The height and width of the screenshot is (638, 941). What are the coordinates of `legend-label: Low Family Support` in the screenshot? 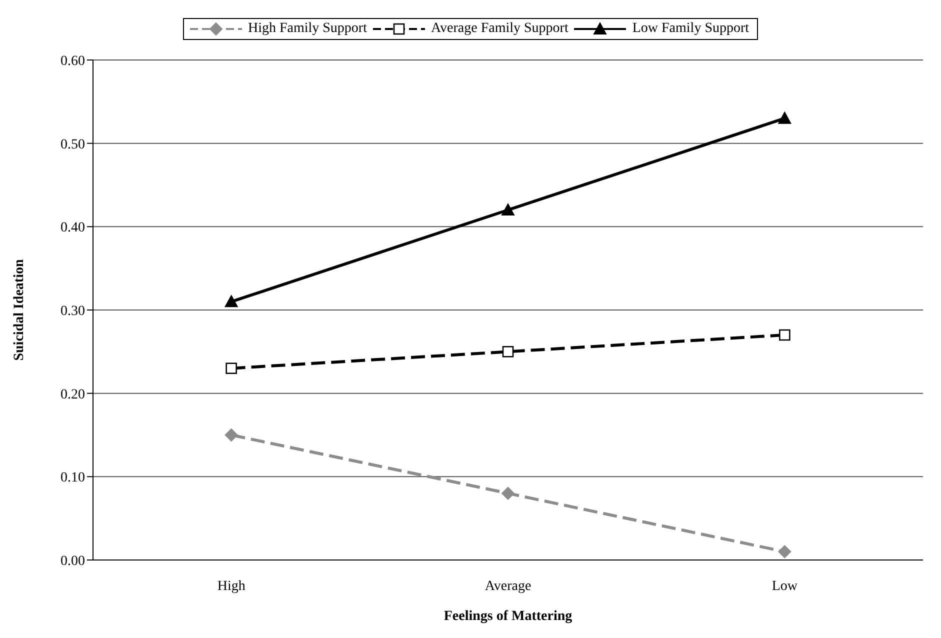 It's located at (691, 29).